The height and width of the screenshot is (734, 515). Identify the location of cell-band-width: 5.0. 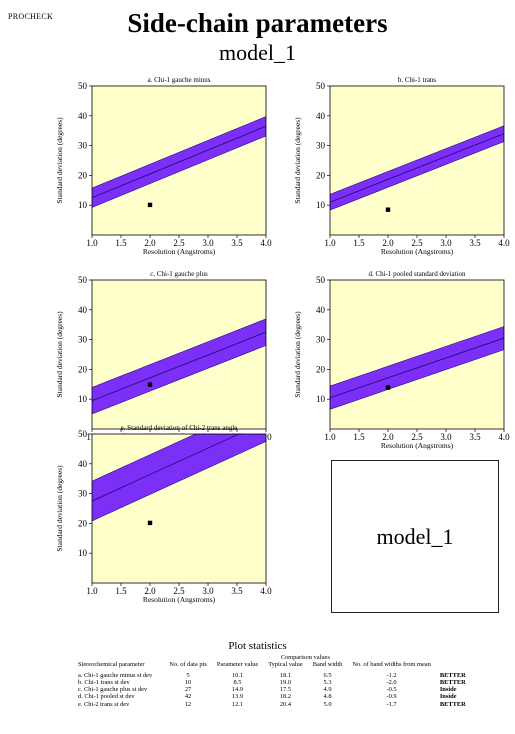
(327, 704).